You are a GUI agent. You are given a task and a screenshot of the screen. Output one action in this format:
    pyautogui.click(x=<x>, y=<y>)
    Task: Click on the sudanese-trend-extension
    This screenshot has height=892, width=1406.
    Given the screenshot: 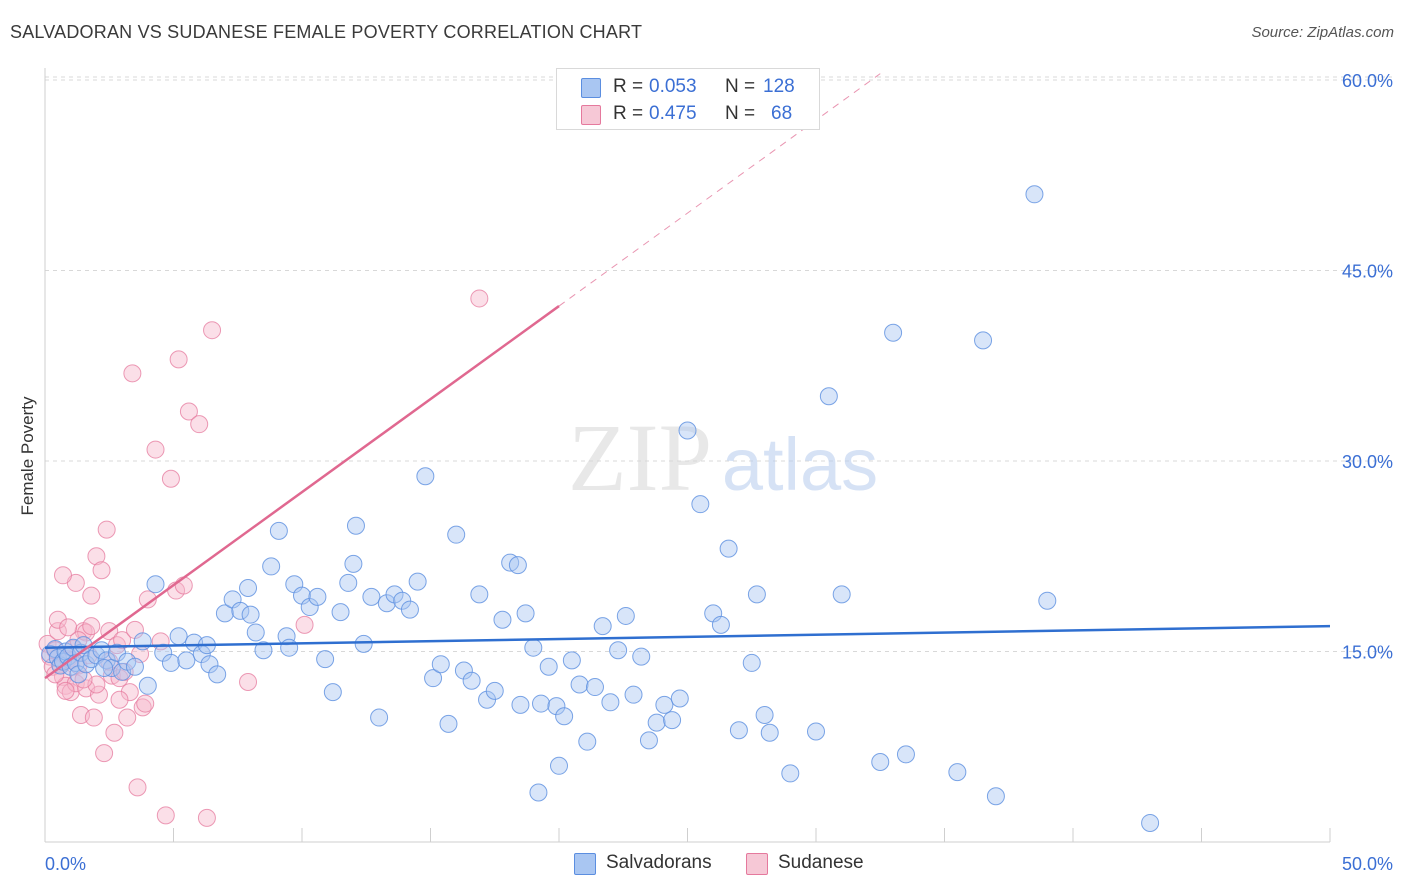 What is the action you would take?
    pyautogui.click(x=719, y=190)
    